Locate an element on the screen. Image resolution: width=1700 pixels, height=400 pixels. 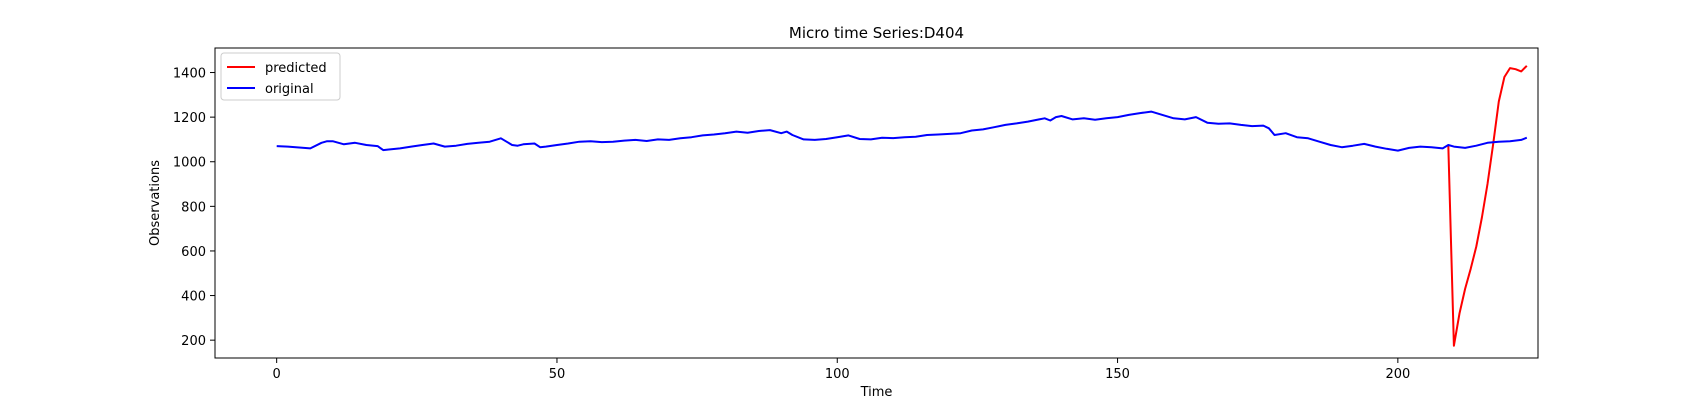
y-tick-label: 200 is located at coordinates (193, 341).